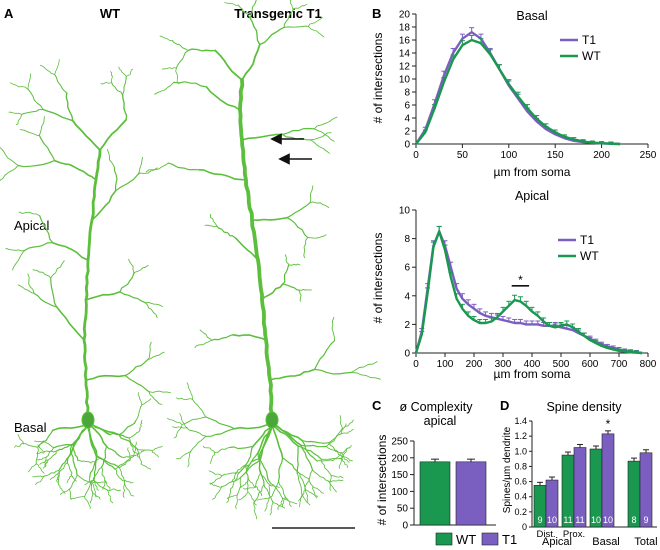 Image resolution: width=660 pixels, height=550 pixels. Describe the element at coordinates (520, 436) in the screenshot. I see `spine-y-tick-label: 1.2` at that location.